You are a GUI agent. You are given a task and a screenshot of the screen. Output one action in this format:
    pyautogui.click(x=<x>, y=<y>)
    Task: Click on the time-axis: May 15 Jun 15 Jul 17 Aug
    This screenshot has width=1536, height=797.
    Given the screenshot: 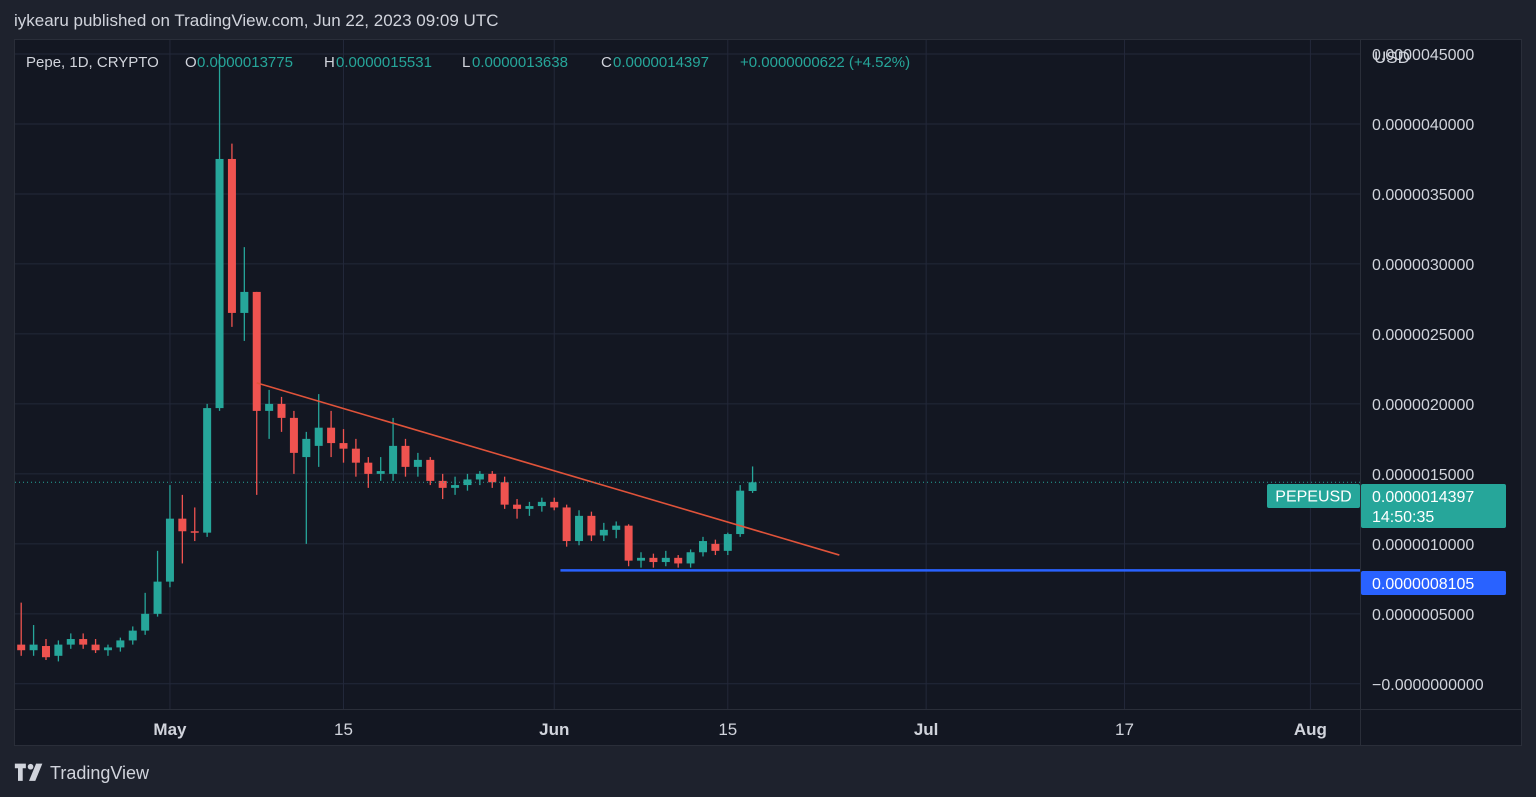 What is the action you would take?
    pyautogui.click(x=740, y=729)
    